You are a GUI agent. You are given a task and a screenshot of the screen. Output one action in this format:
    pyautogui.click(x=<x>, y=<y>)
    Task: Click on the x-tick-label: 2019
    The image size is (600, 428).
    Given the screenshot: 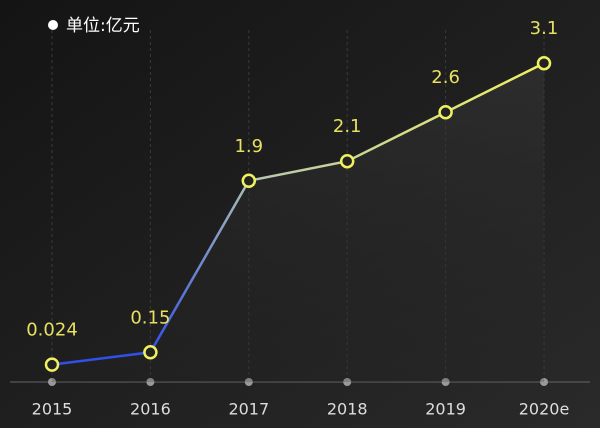 What is the action you would take?
    pyautogui.click(x=445, y=409)
    